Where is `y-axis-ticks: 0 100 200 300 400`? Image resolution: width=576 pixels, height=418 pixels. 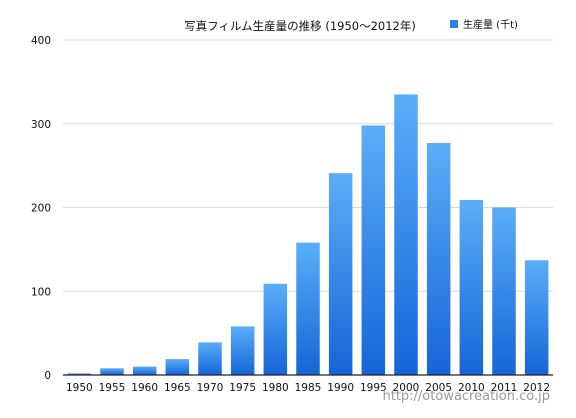
y-axis-ticks: 0 100 200 300 400 is located at coordinates (41, 208).